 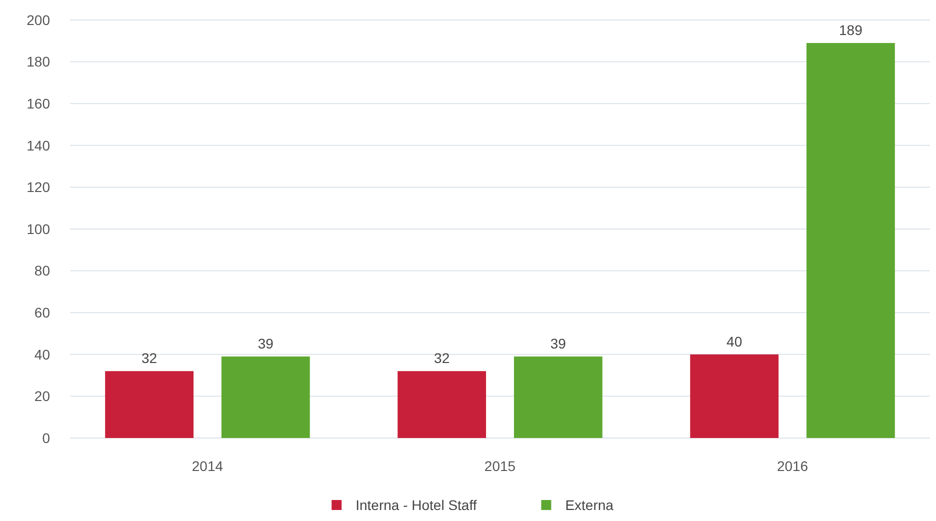 What do you see at coordinates (38, 104) in the screenshot?
I see `y-tick-label: 160` at bounding box center [38, 104].